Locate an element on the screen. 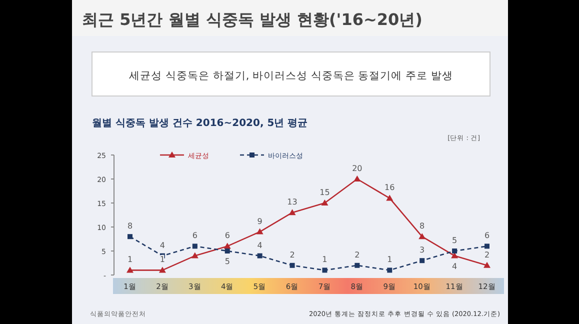 This screenshot has width=579, height=324. data-label: 16 is located at coordinates (389, 187).